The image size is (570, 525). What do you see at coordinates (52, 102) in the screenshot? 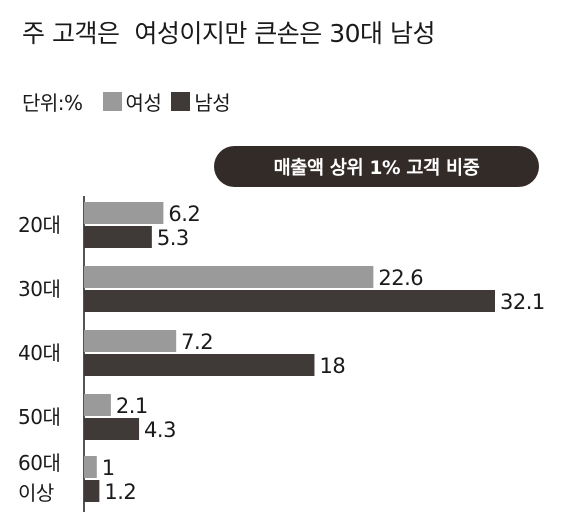
I see `unit-label: 단위:%` at bounding box center [52, 102].